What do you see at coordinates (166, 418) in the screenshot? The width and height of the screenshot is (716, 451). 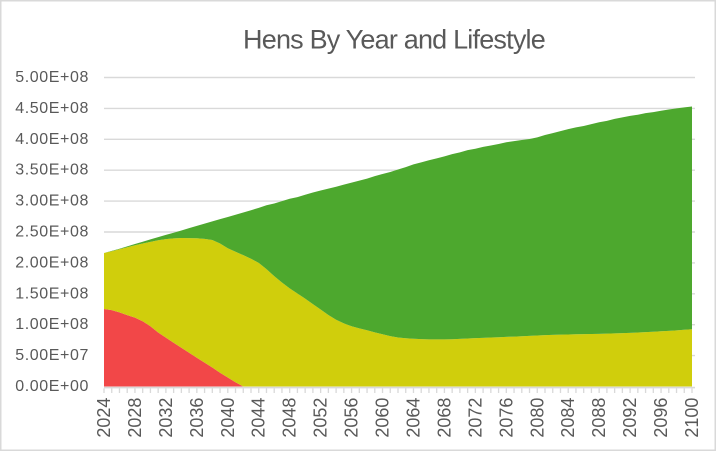 I see `svg-text: 2032` at bounding box center [166, 418].